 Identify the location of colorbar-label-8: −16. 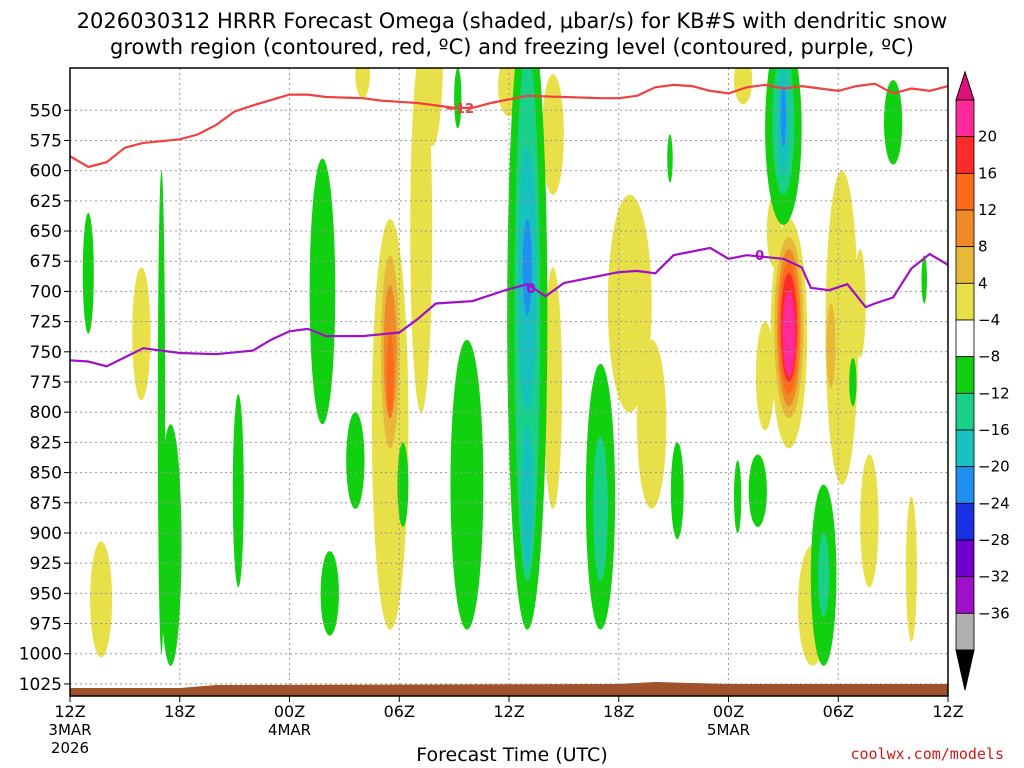
(994, 430).